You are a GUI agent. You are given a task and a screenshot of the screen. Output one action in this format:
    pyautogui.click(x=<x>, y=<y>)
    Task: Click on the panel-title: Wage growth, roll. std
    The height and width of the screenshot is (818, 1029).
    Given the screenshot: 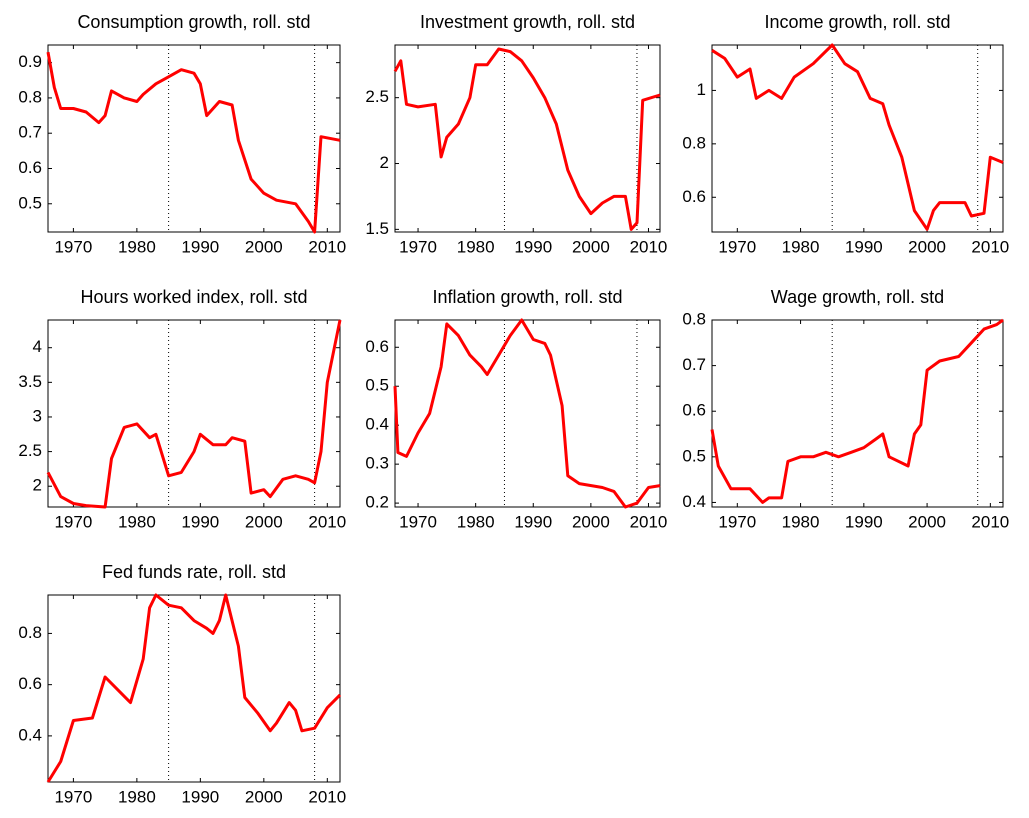 What is the action you would take?
    pyautogui.click(x=857, y=297)
    